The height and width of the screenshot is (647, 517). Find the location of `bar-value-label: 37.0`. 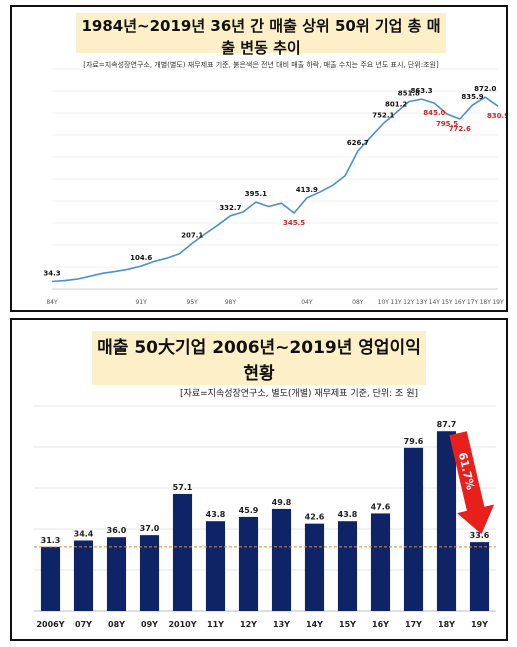

bar-value-label: 37.0 is located at coordinates (150, 528).